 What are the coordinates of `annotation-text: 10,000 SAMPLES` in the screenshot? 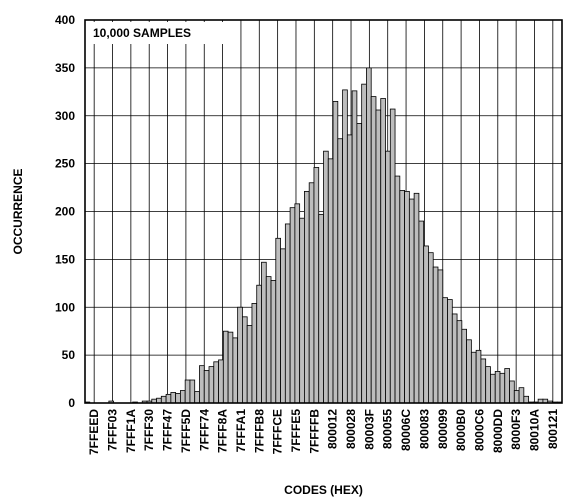 It's located at (142, 33).